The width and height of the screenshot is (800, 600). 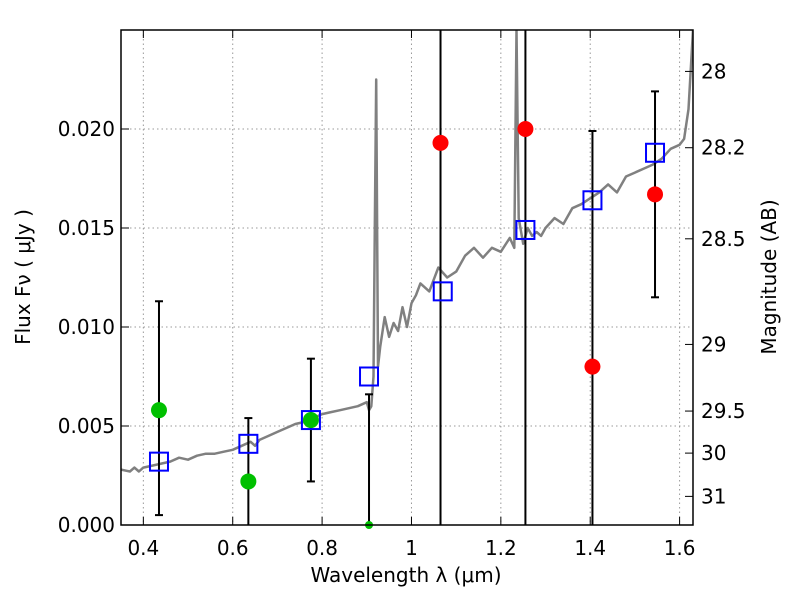 What do you see at coordinates (143, 548) in the screenshot?
I see `x-tick-label: 0.4` at bounding box center [143, 548].